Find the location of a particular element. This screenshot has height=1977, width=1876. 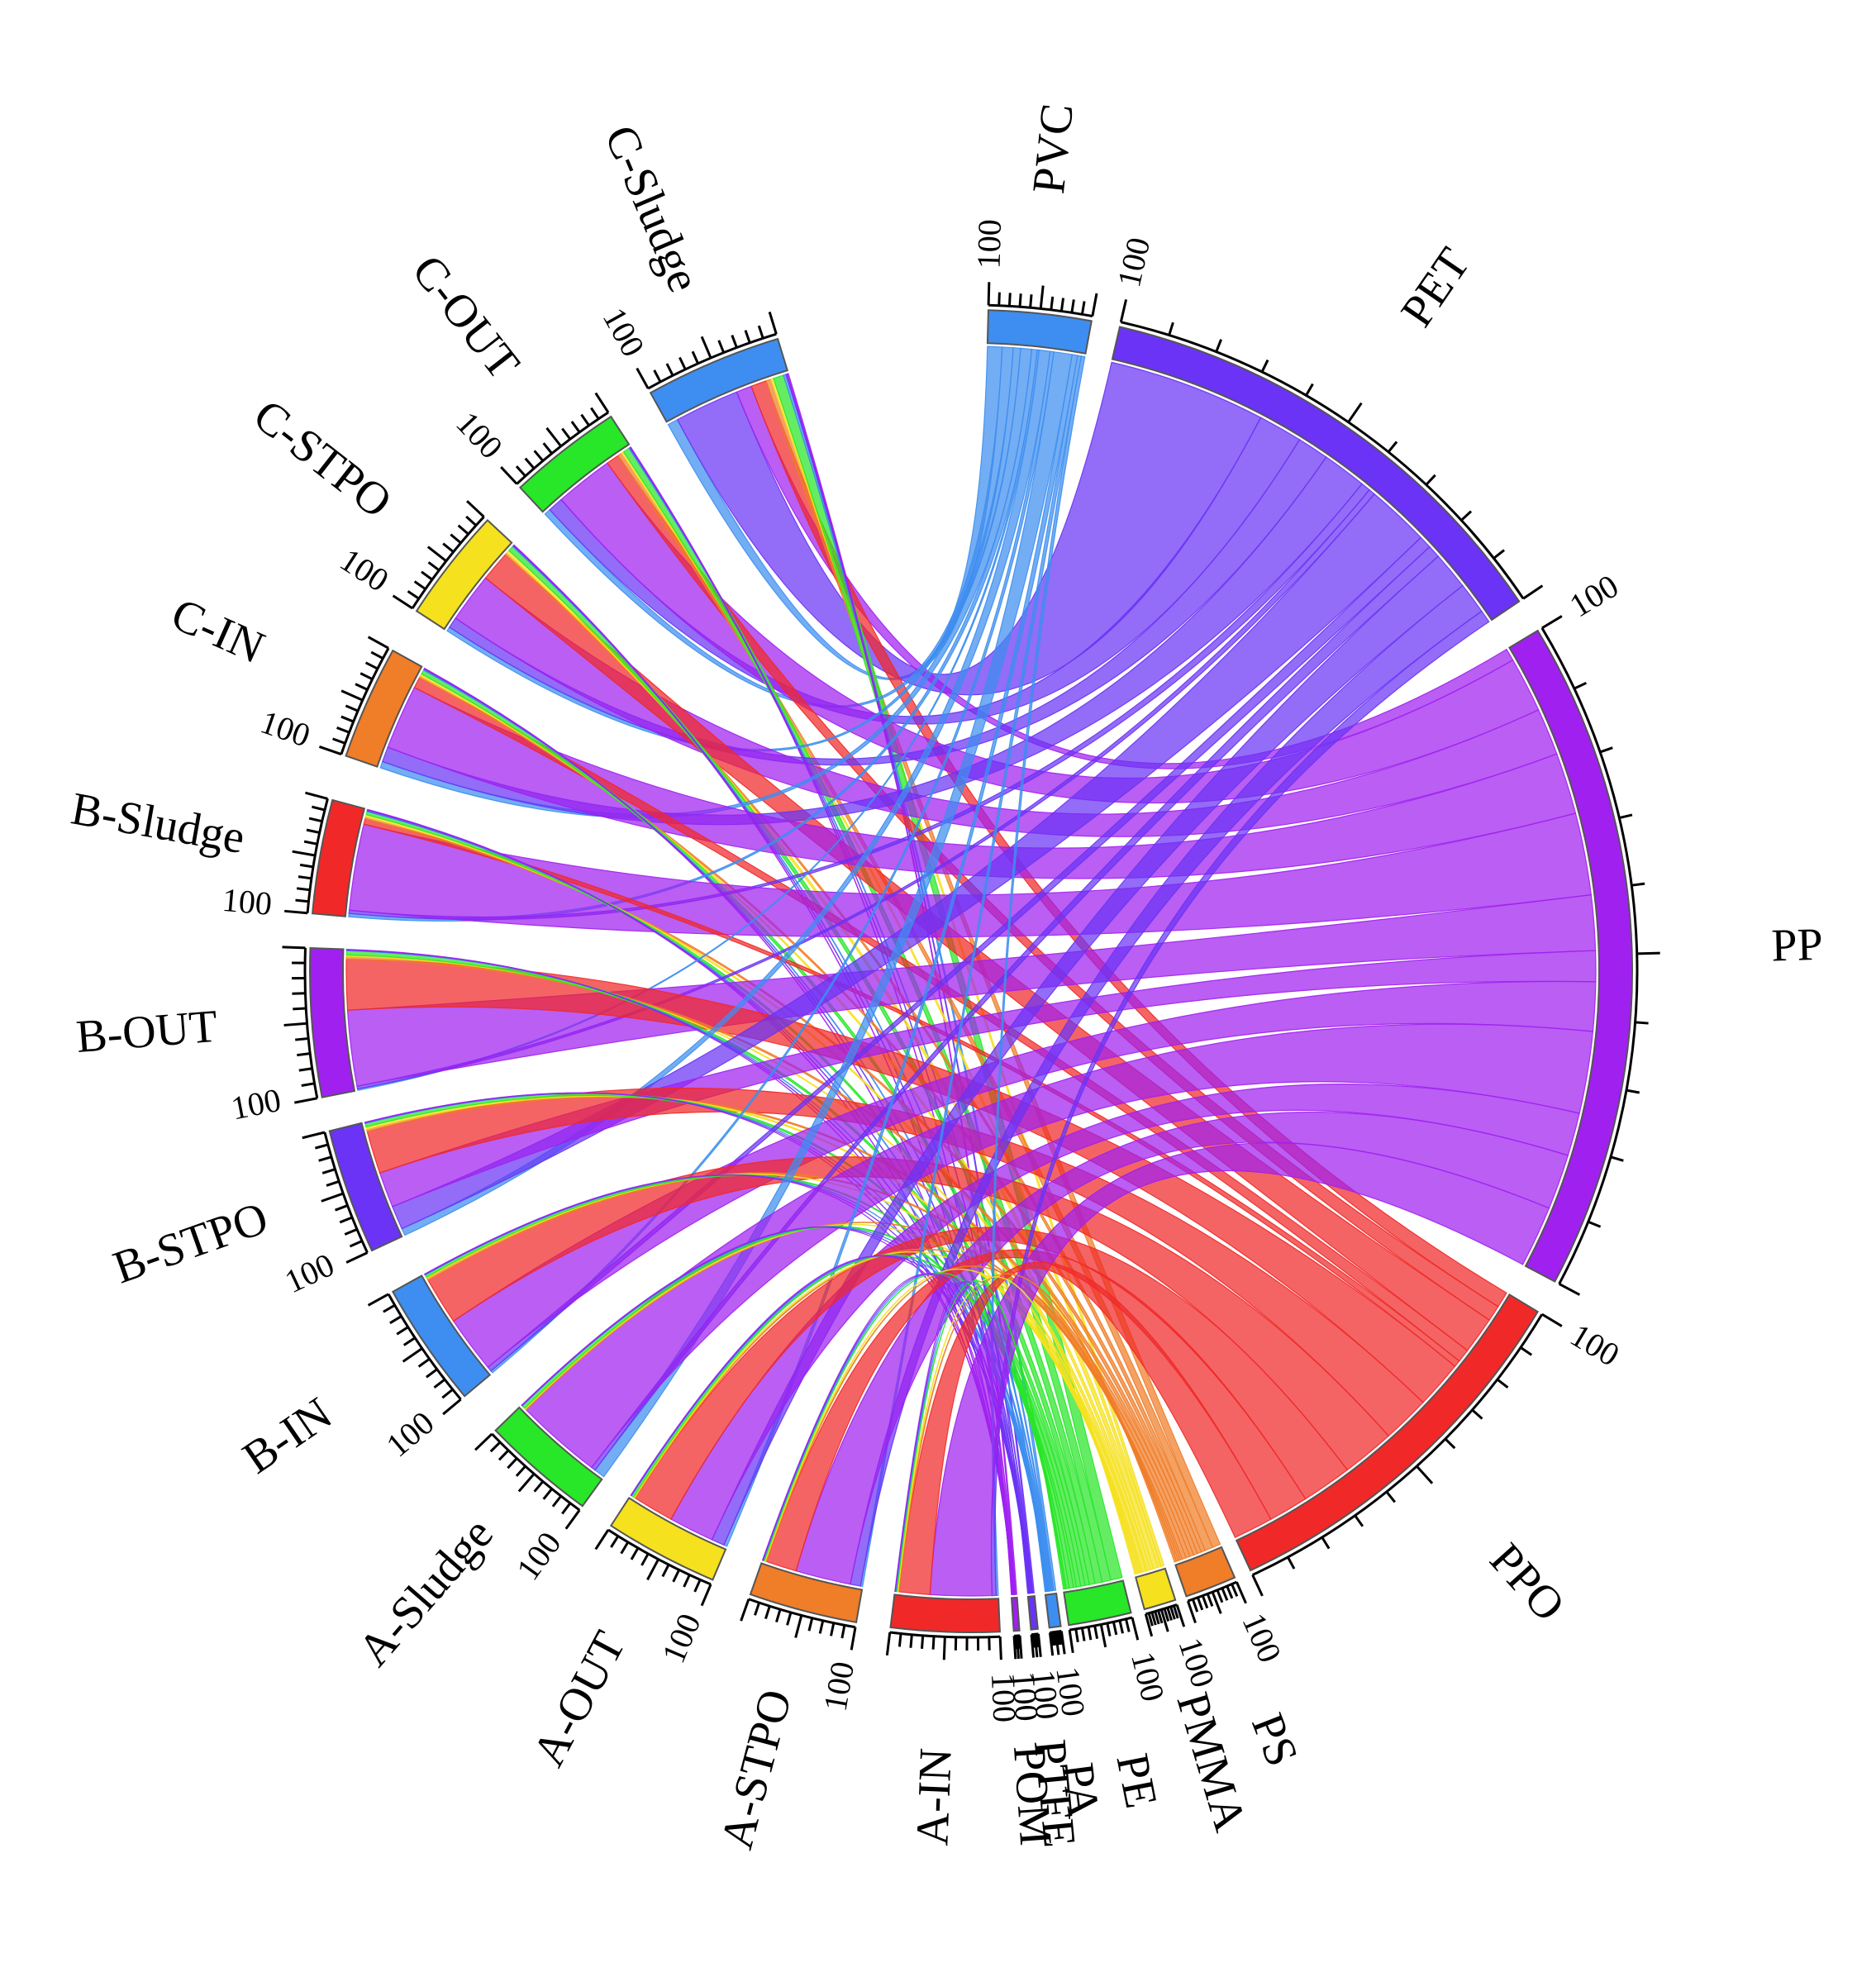

segment-label-c-out: C-OUT is located at coordinates (466, 316).